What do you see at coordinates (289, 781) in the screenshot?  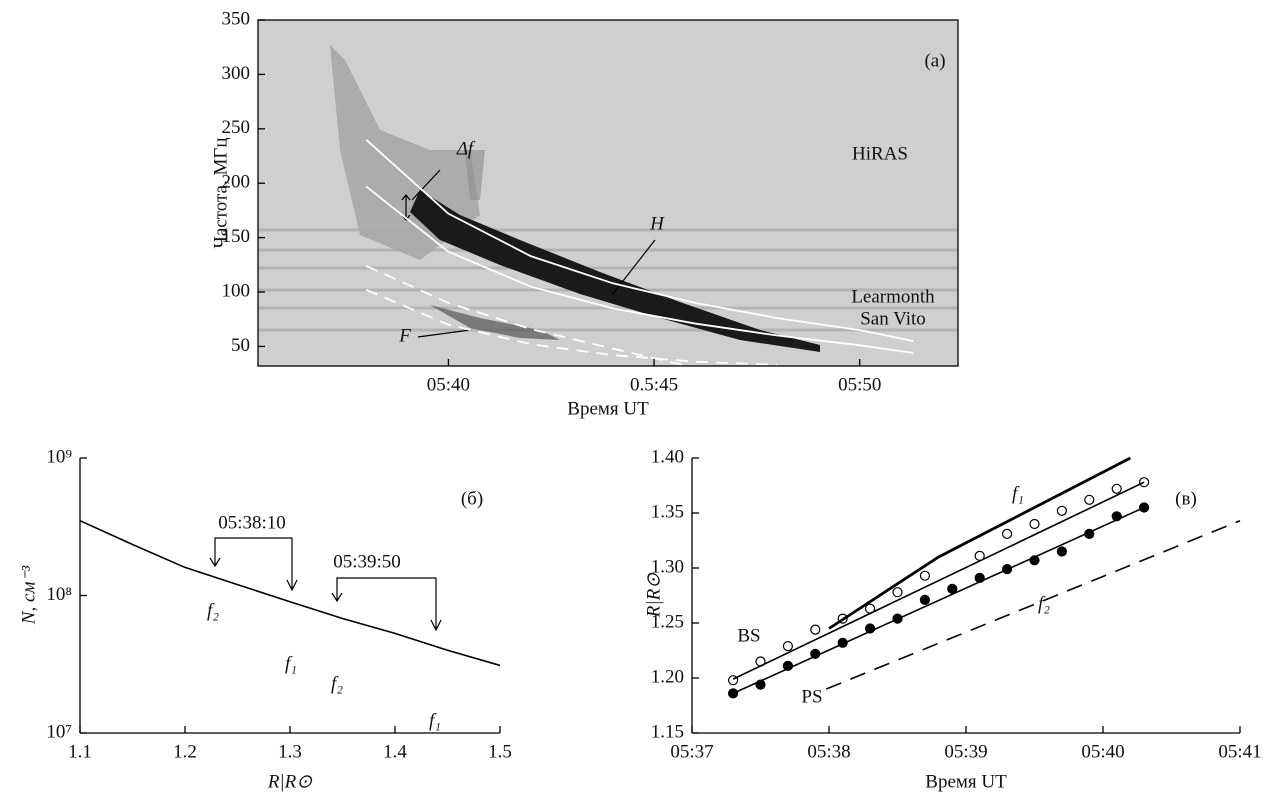 I see `x-axis-label: R|R⊙` at bounding box center [289, 781].